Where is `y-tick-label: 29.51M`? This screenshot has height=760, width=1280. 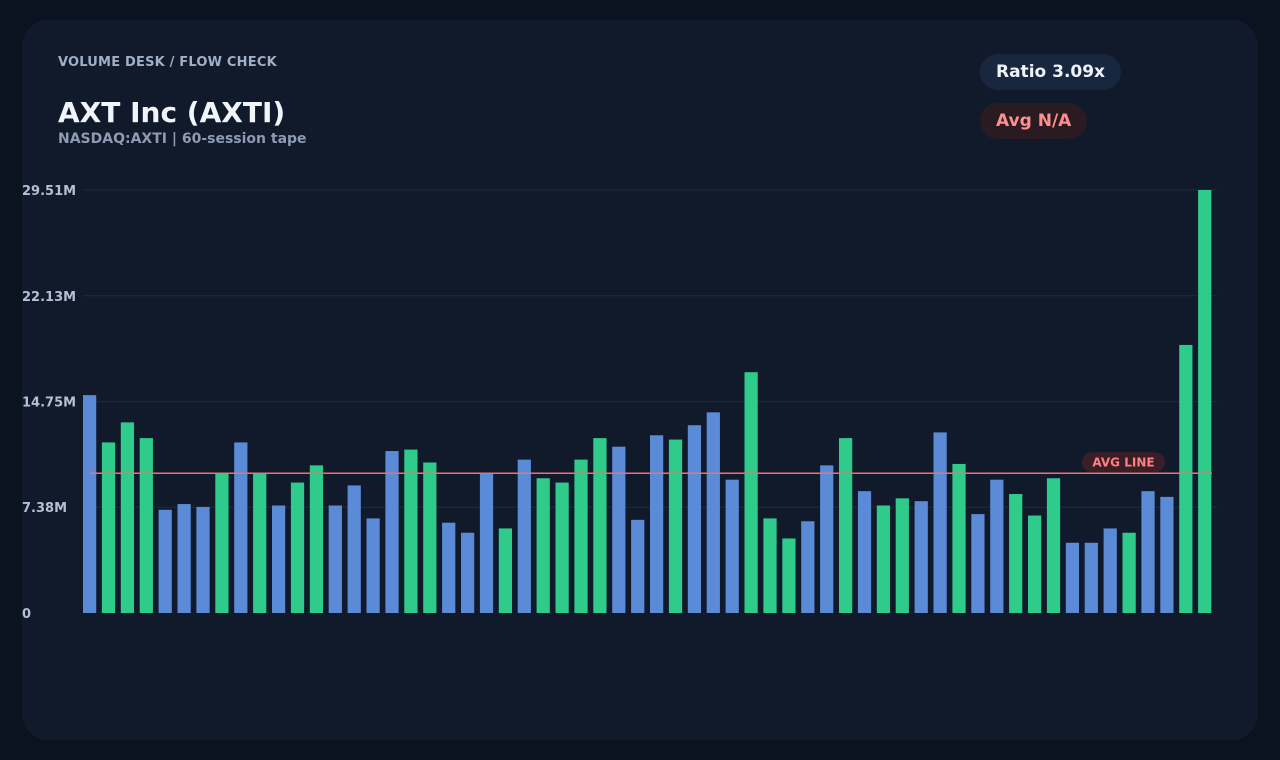 y-tick-label: 29.51M is located at coordinates (49, 191).